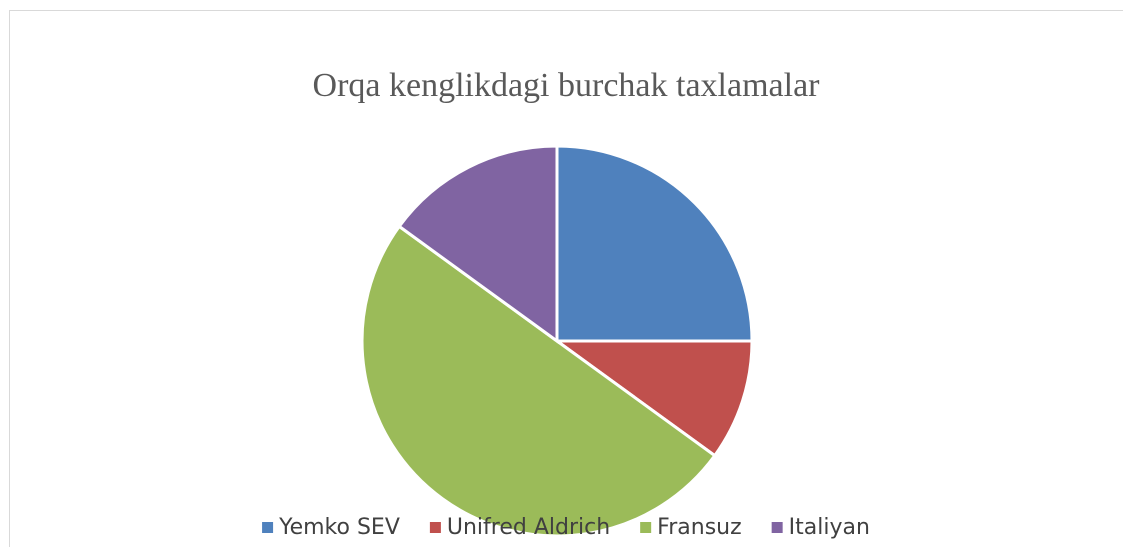 The image size is (1123, 547). I want to click on legend-label: Italiyan, so click(829, 527).